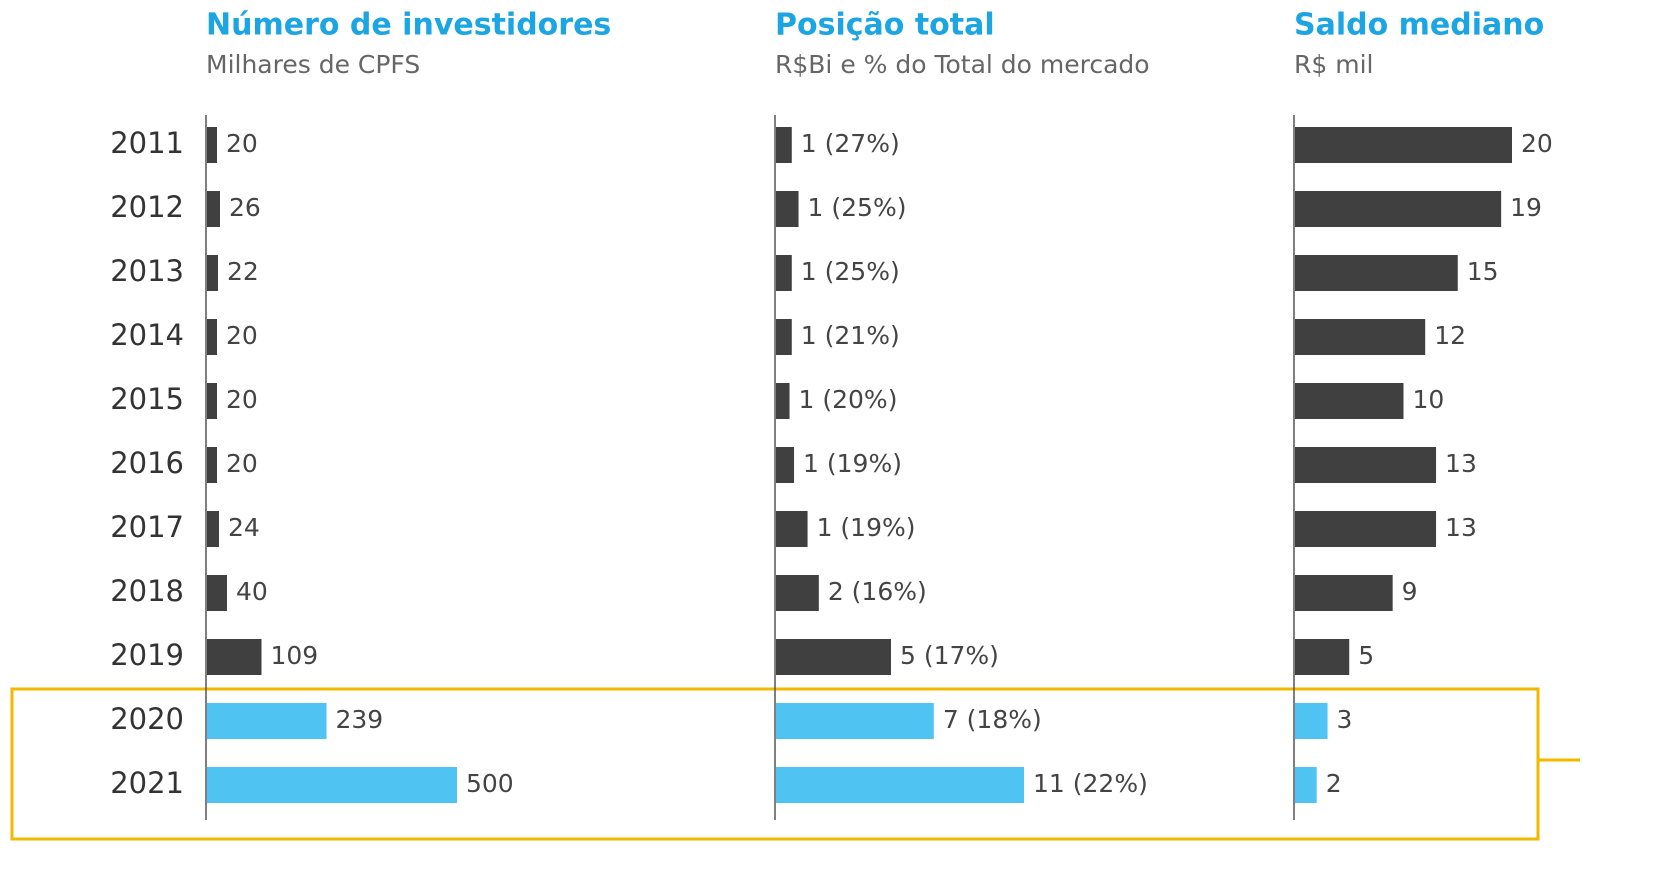 This screenshot has width=1662, height=878. I want to click on value-label: 1 (21%), so click(850, 335).